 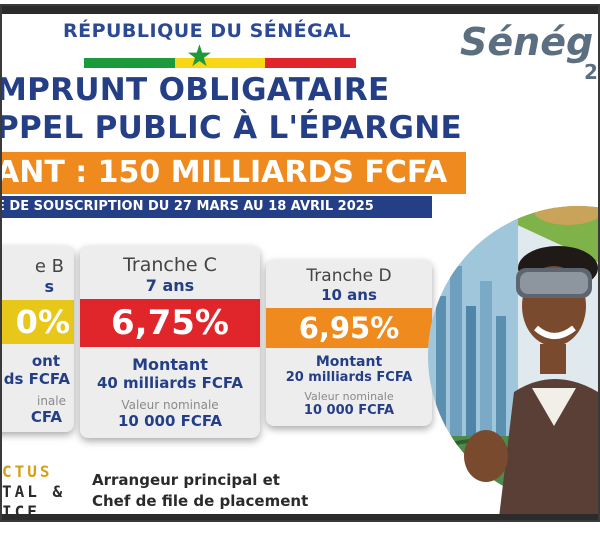 What do you see at coordinates (200, 501) in the screenshot?
I see `arranger-line-2: Chef de file de placement` at bounding box center [200, 501].